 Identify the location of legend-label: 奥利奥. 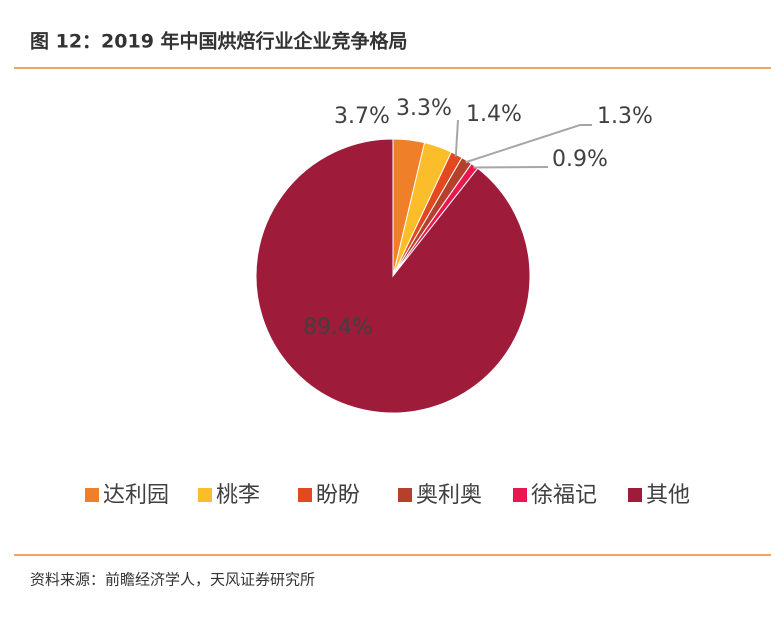
(449, 495).